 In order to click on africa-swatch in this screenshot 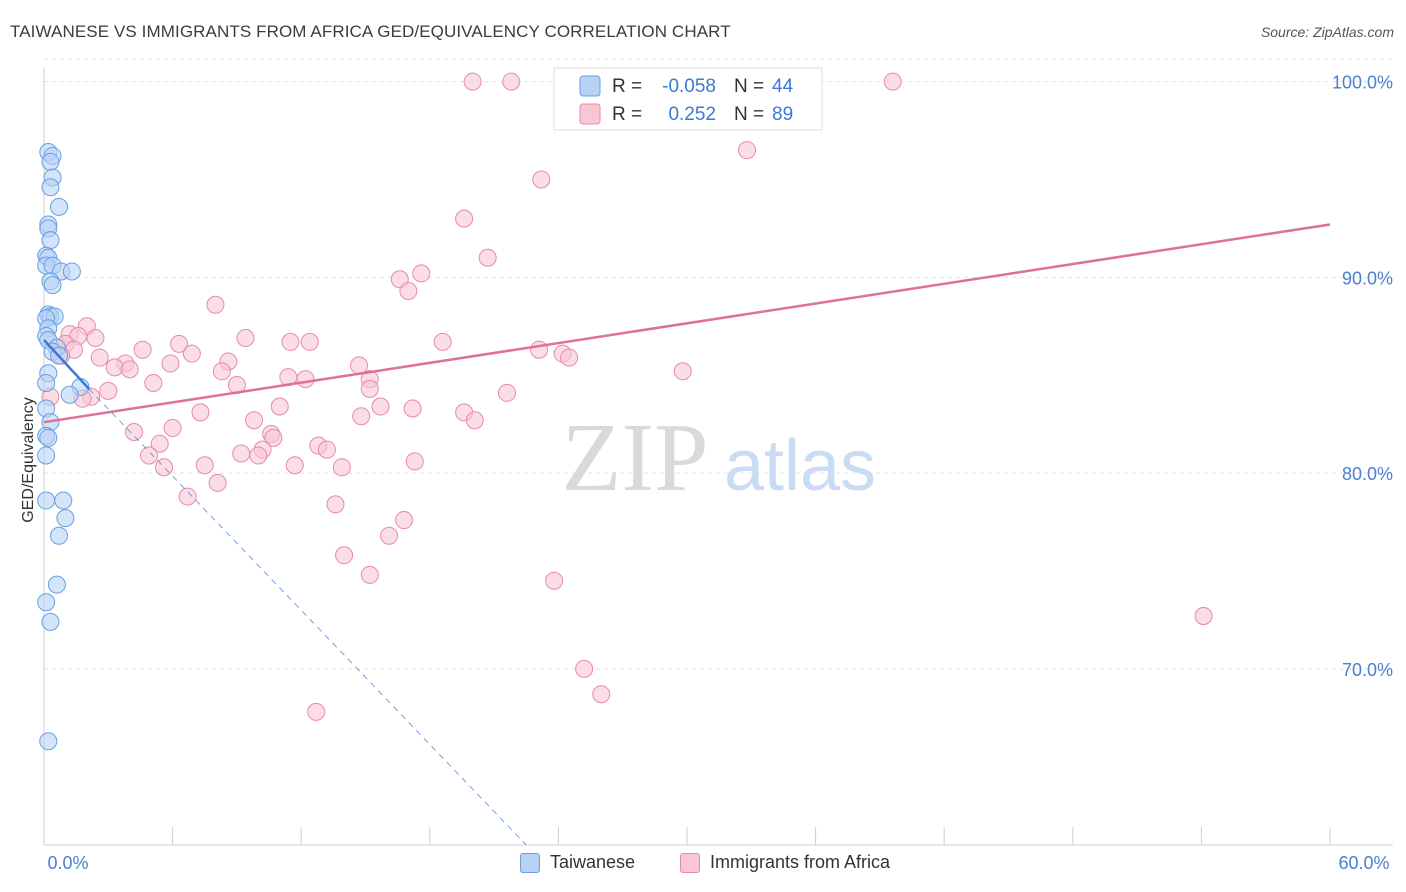, I will do `click(590, 114)`.